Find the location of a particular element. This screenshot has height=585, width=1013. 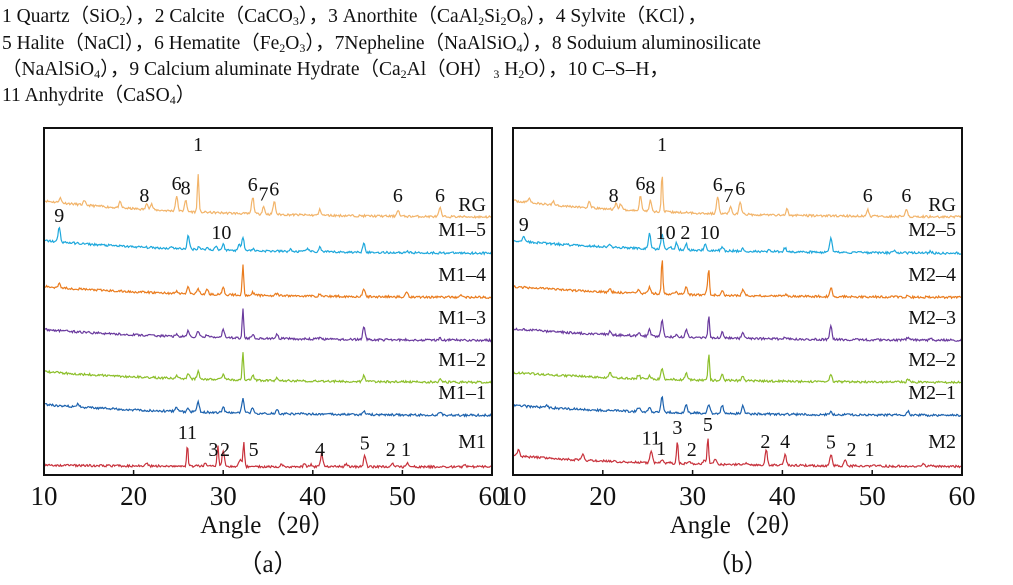

series-line-M1 is located at coordinates (268, 455).